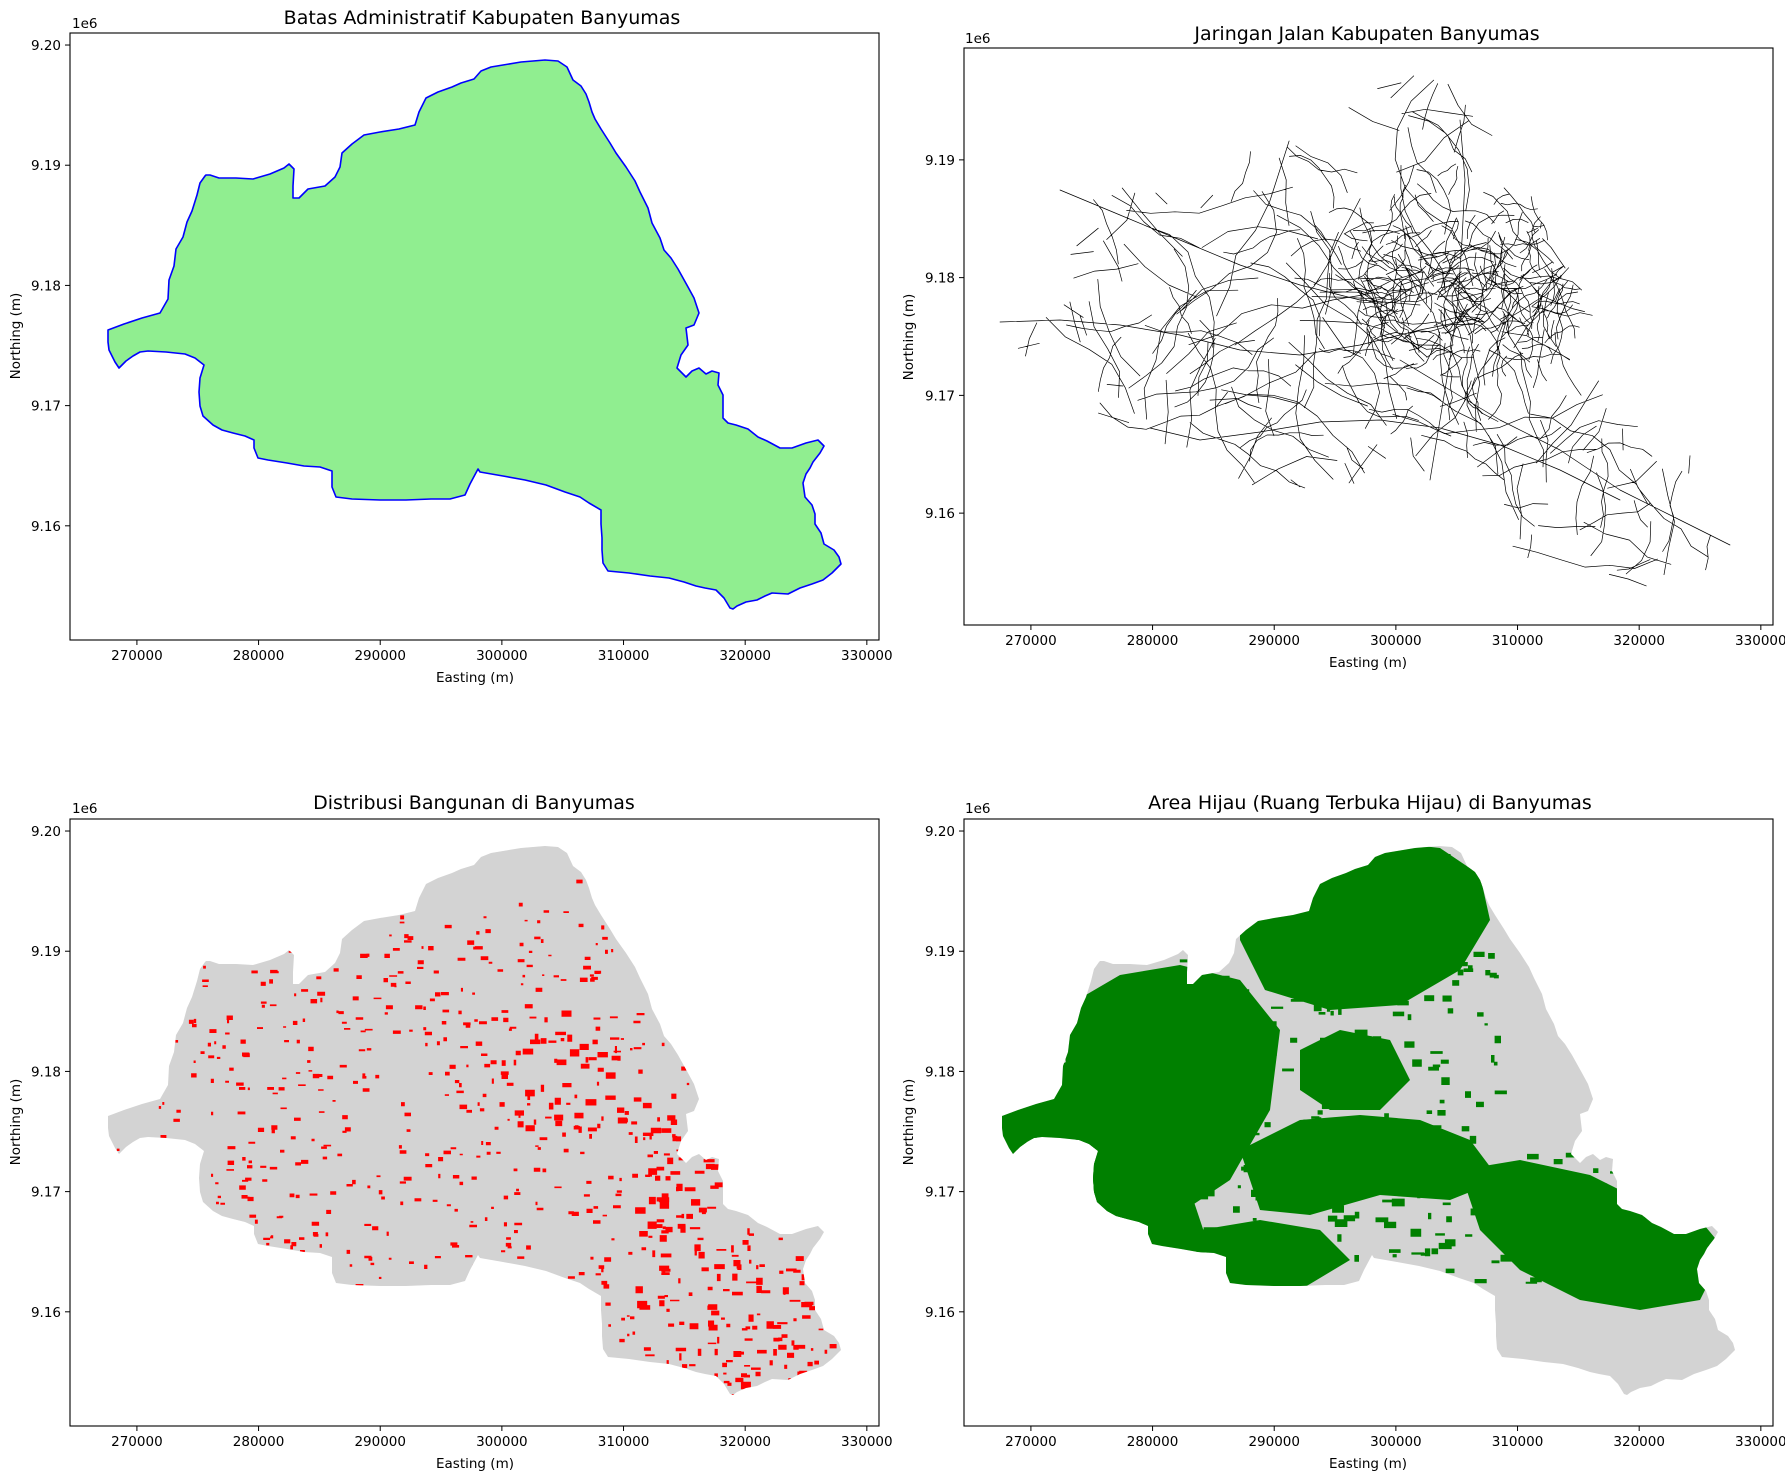  I want to click on road-lines, so click(1365, 331).